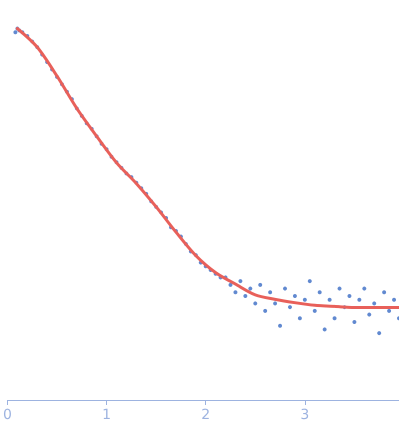 This screenshot has width=399, height=438. What do you see at coordinates (305, 415) in the screenshot?
I see `x-tick-label: 3` at bounding box center [305, 415].